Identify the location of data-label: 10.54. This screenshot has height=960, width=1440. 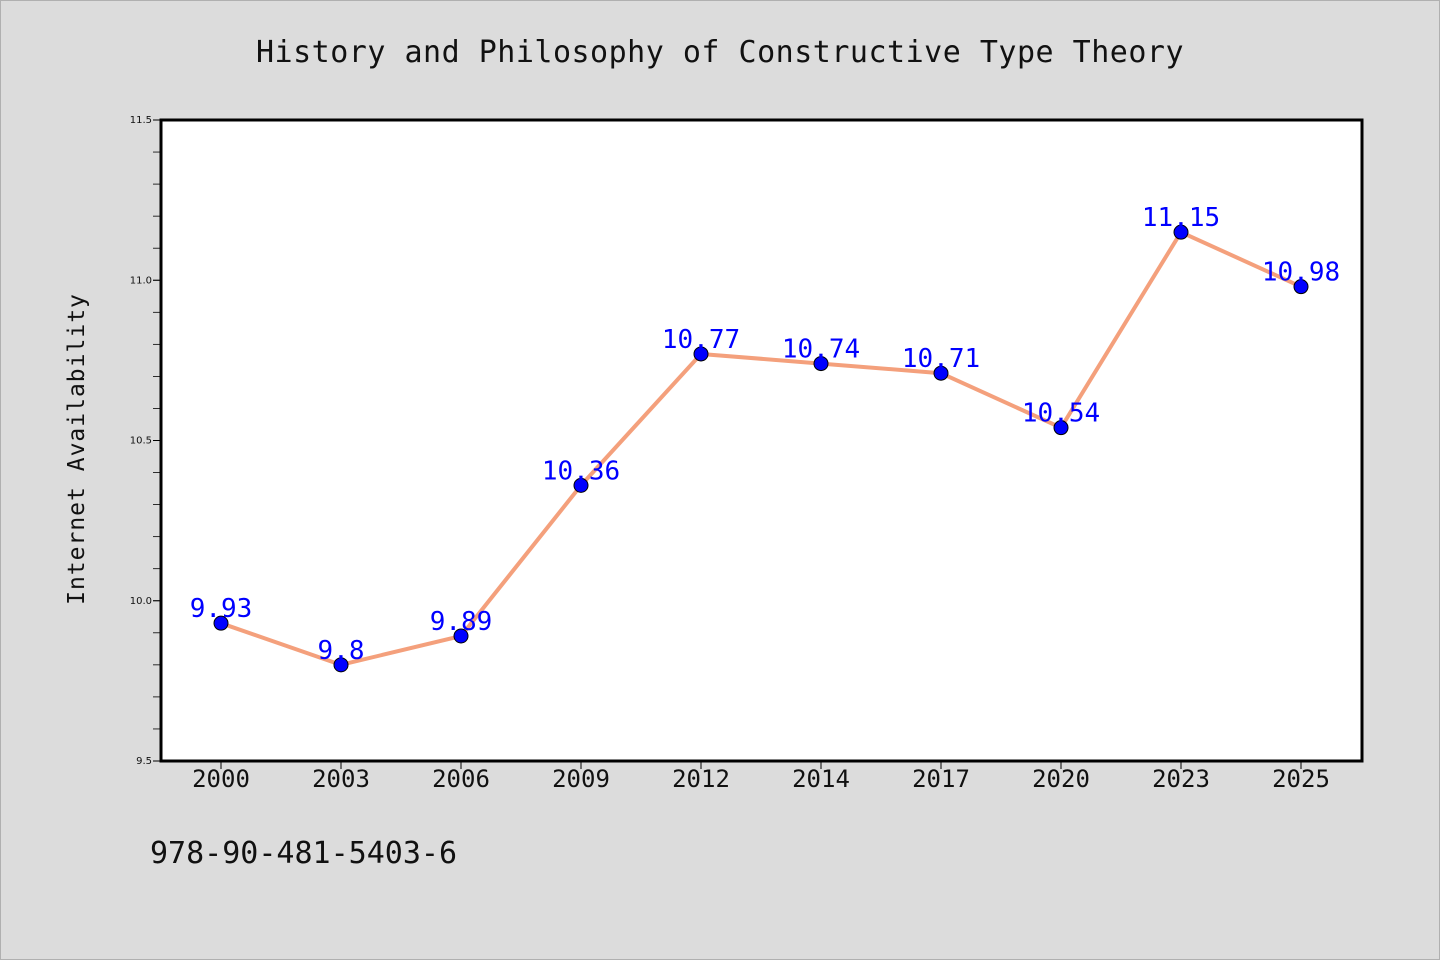
(1061, 414).